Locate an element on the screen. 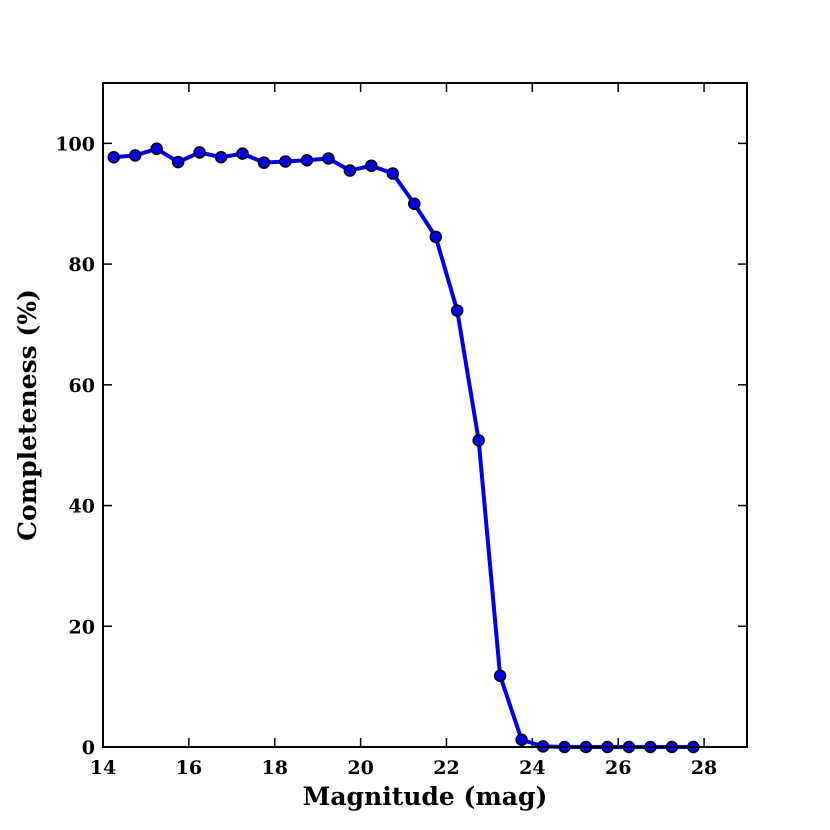  x-tick-label: 20 is located at coordinates (360, 768).